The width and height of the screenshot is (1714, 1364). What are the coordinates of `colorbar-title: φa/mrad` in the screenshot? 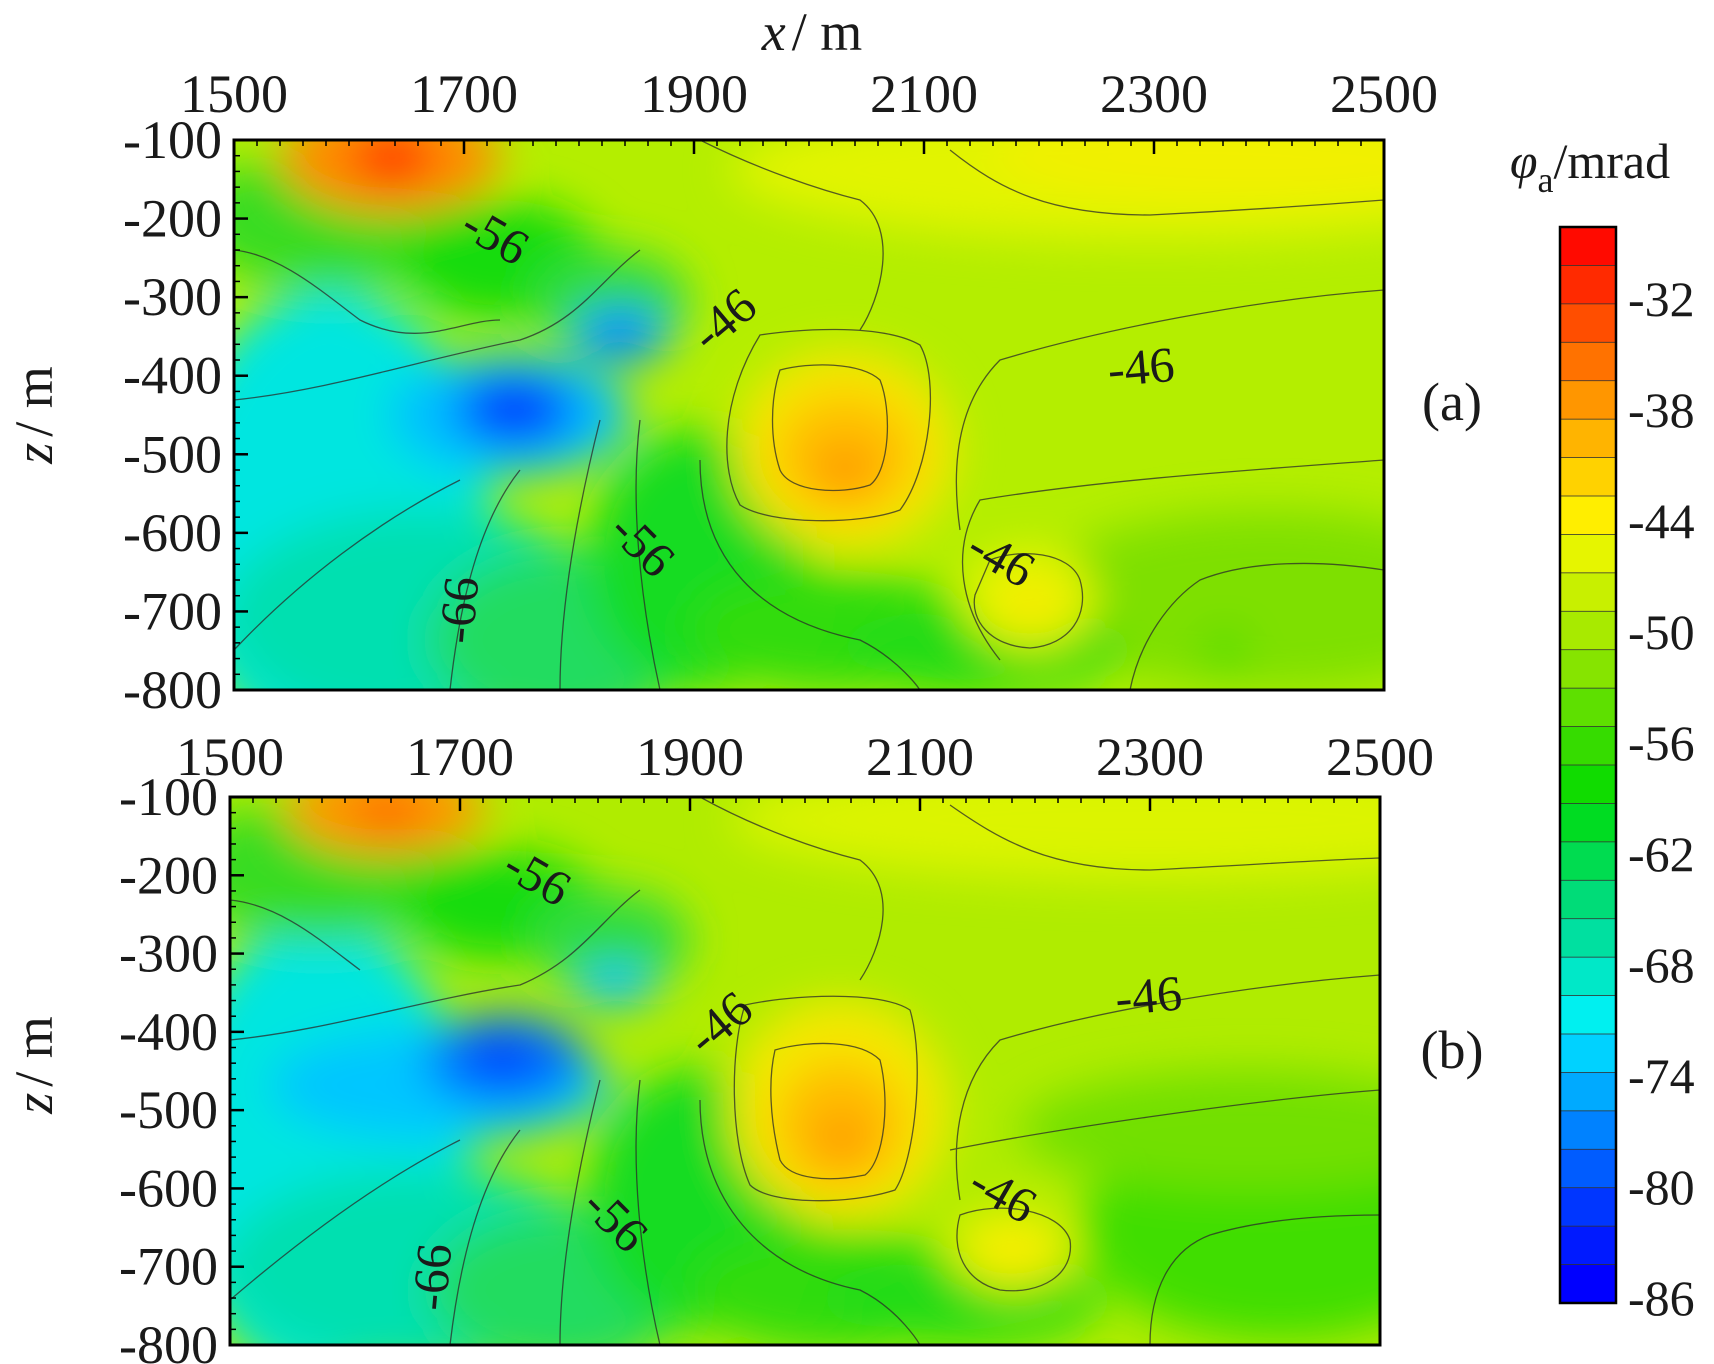 It's located at (1590, 166).